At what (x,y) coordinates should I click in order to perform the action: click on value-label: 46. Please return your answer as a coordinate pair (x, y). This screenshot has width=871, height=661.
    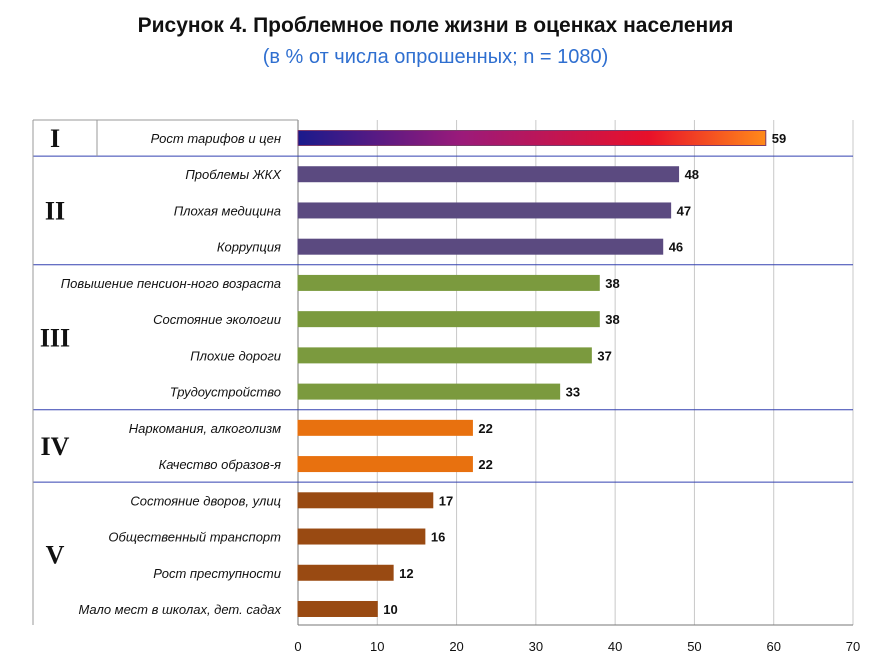
    Looking at the image, I should click on (676, 247).